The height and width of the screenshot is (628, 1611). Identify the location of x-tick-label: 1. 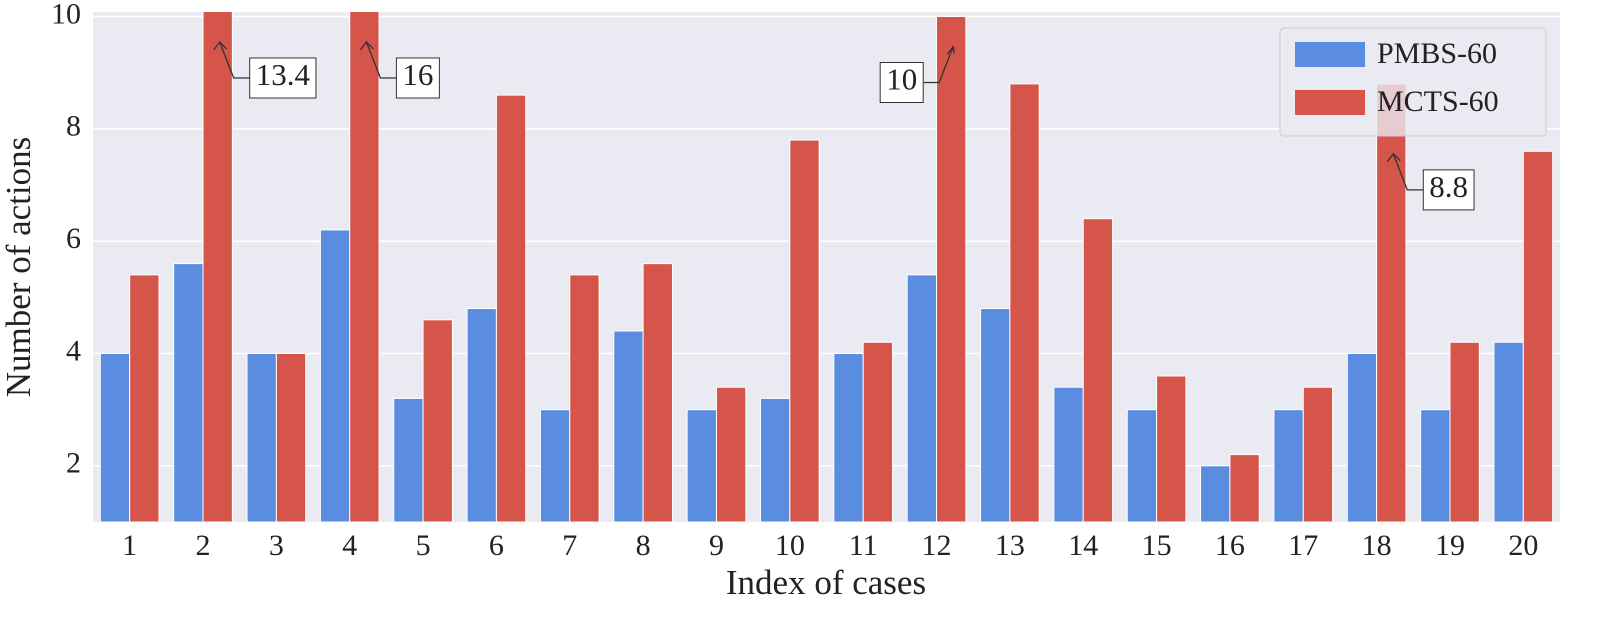
(129, 545).